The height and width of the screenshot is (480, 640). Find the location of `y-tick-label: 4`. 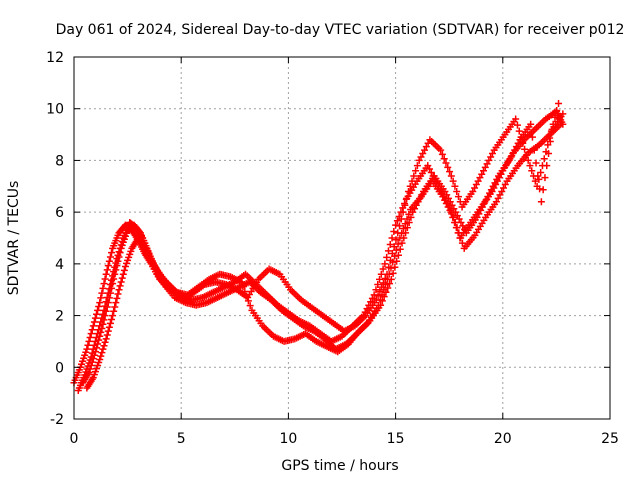

y-tick-label: 4 is located at coordinates (59, 265).